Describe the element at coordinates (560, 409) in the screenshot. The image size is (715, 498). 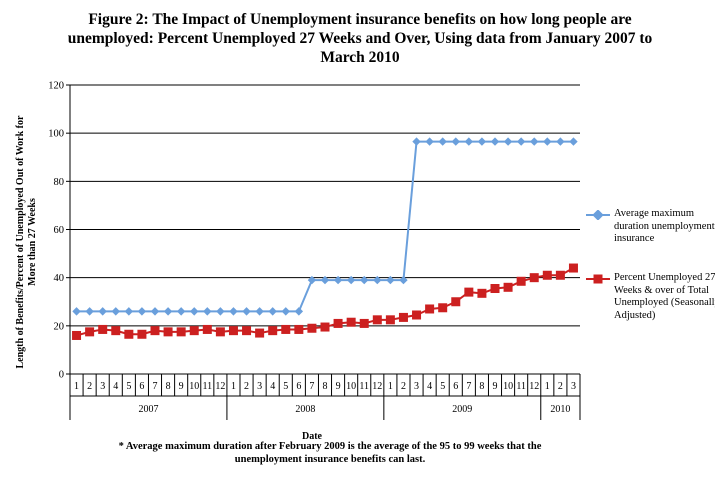
I see `year-label: 2010` at that location.